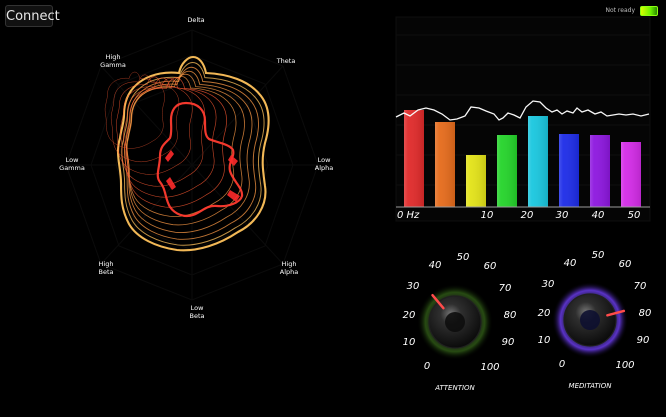 The width and height of the screenshot is (666, 417). Describe the element at coordinates (409, 342) in the screenshot. I see `attention-tick-10: 10` at that location.